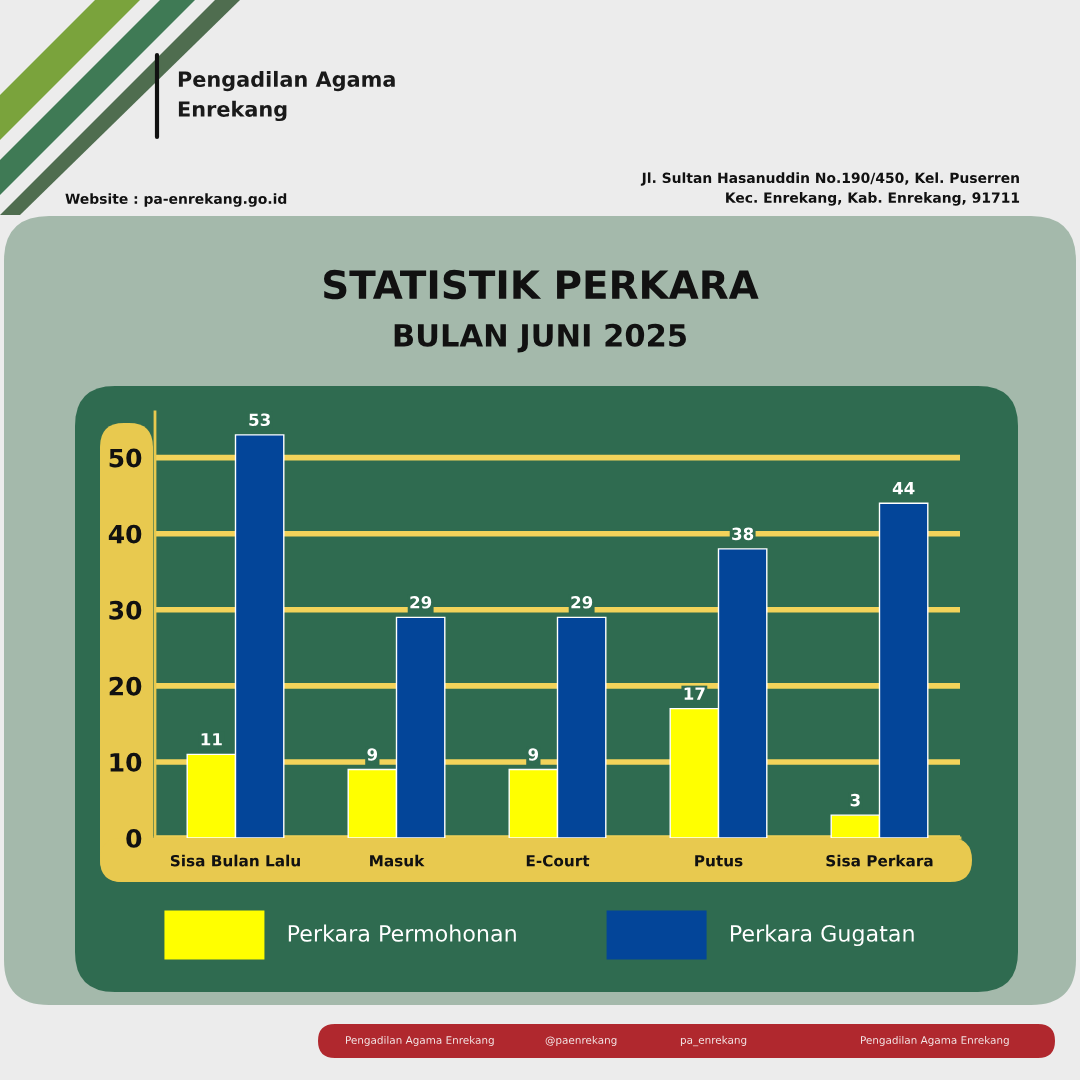  What do you see at coordinates (126, 762) in the screenshot?
I see `y-tick-label: 10` at bounding box center [126, 762].